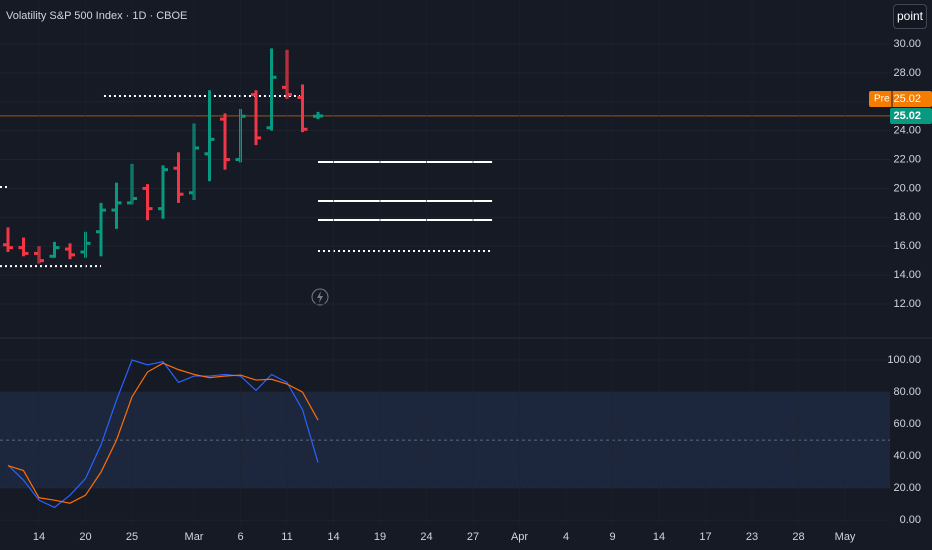  I want to click on y-tick-label: 18.00, so click(907, 217).